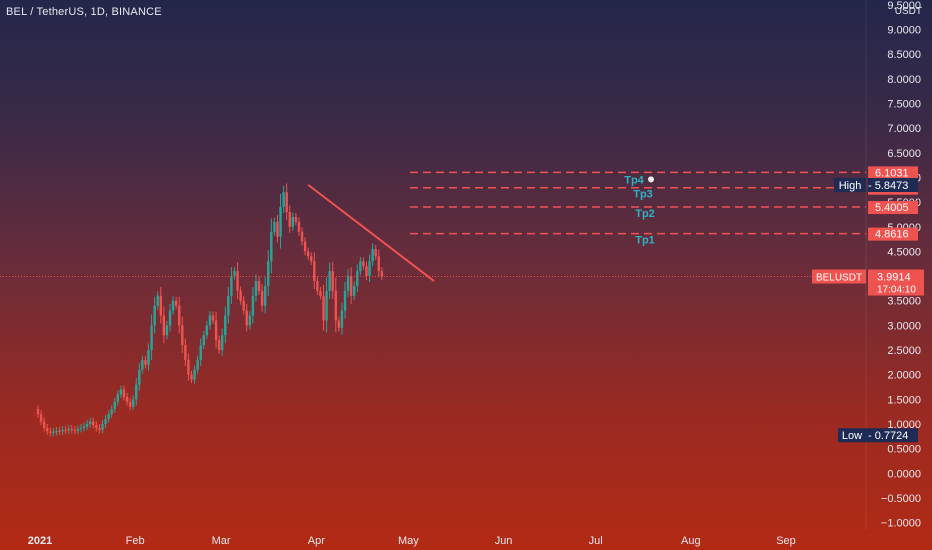 The image size is (932, 550). I want to click on current-price-tag, so click(896, 282).